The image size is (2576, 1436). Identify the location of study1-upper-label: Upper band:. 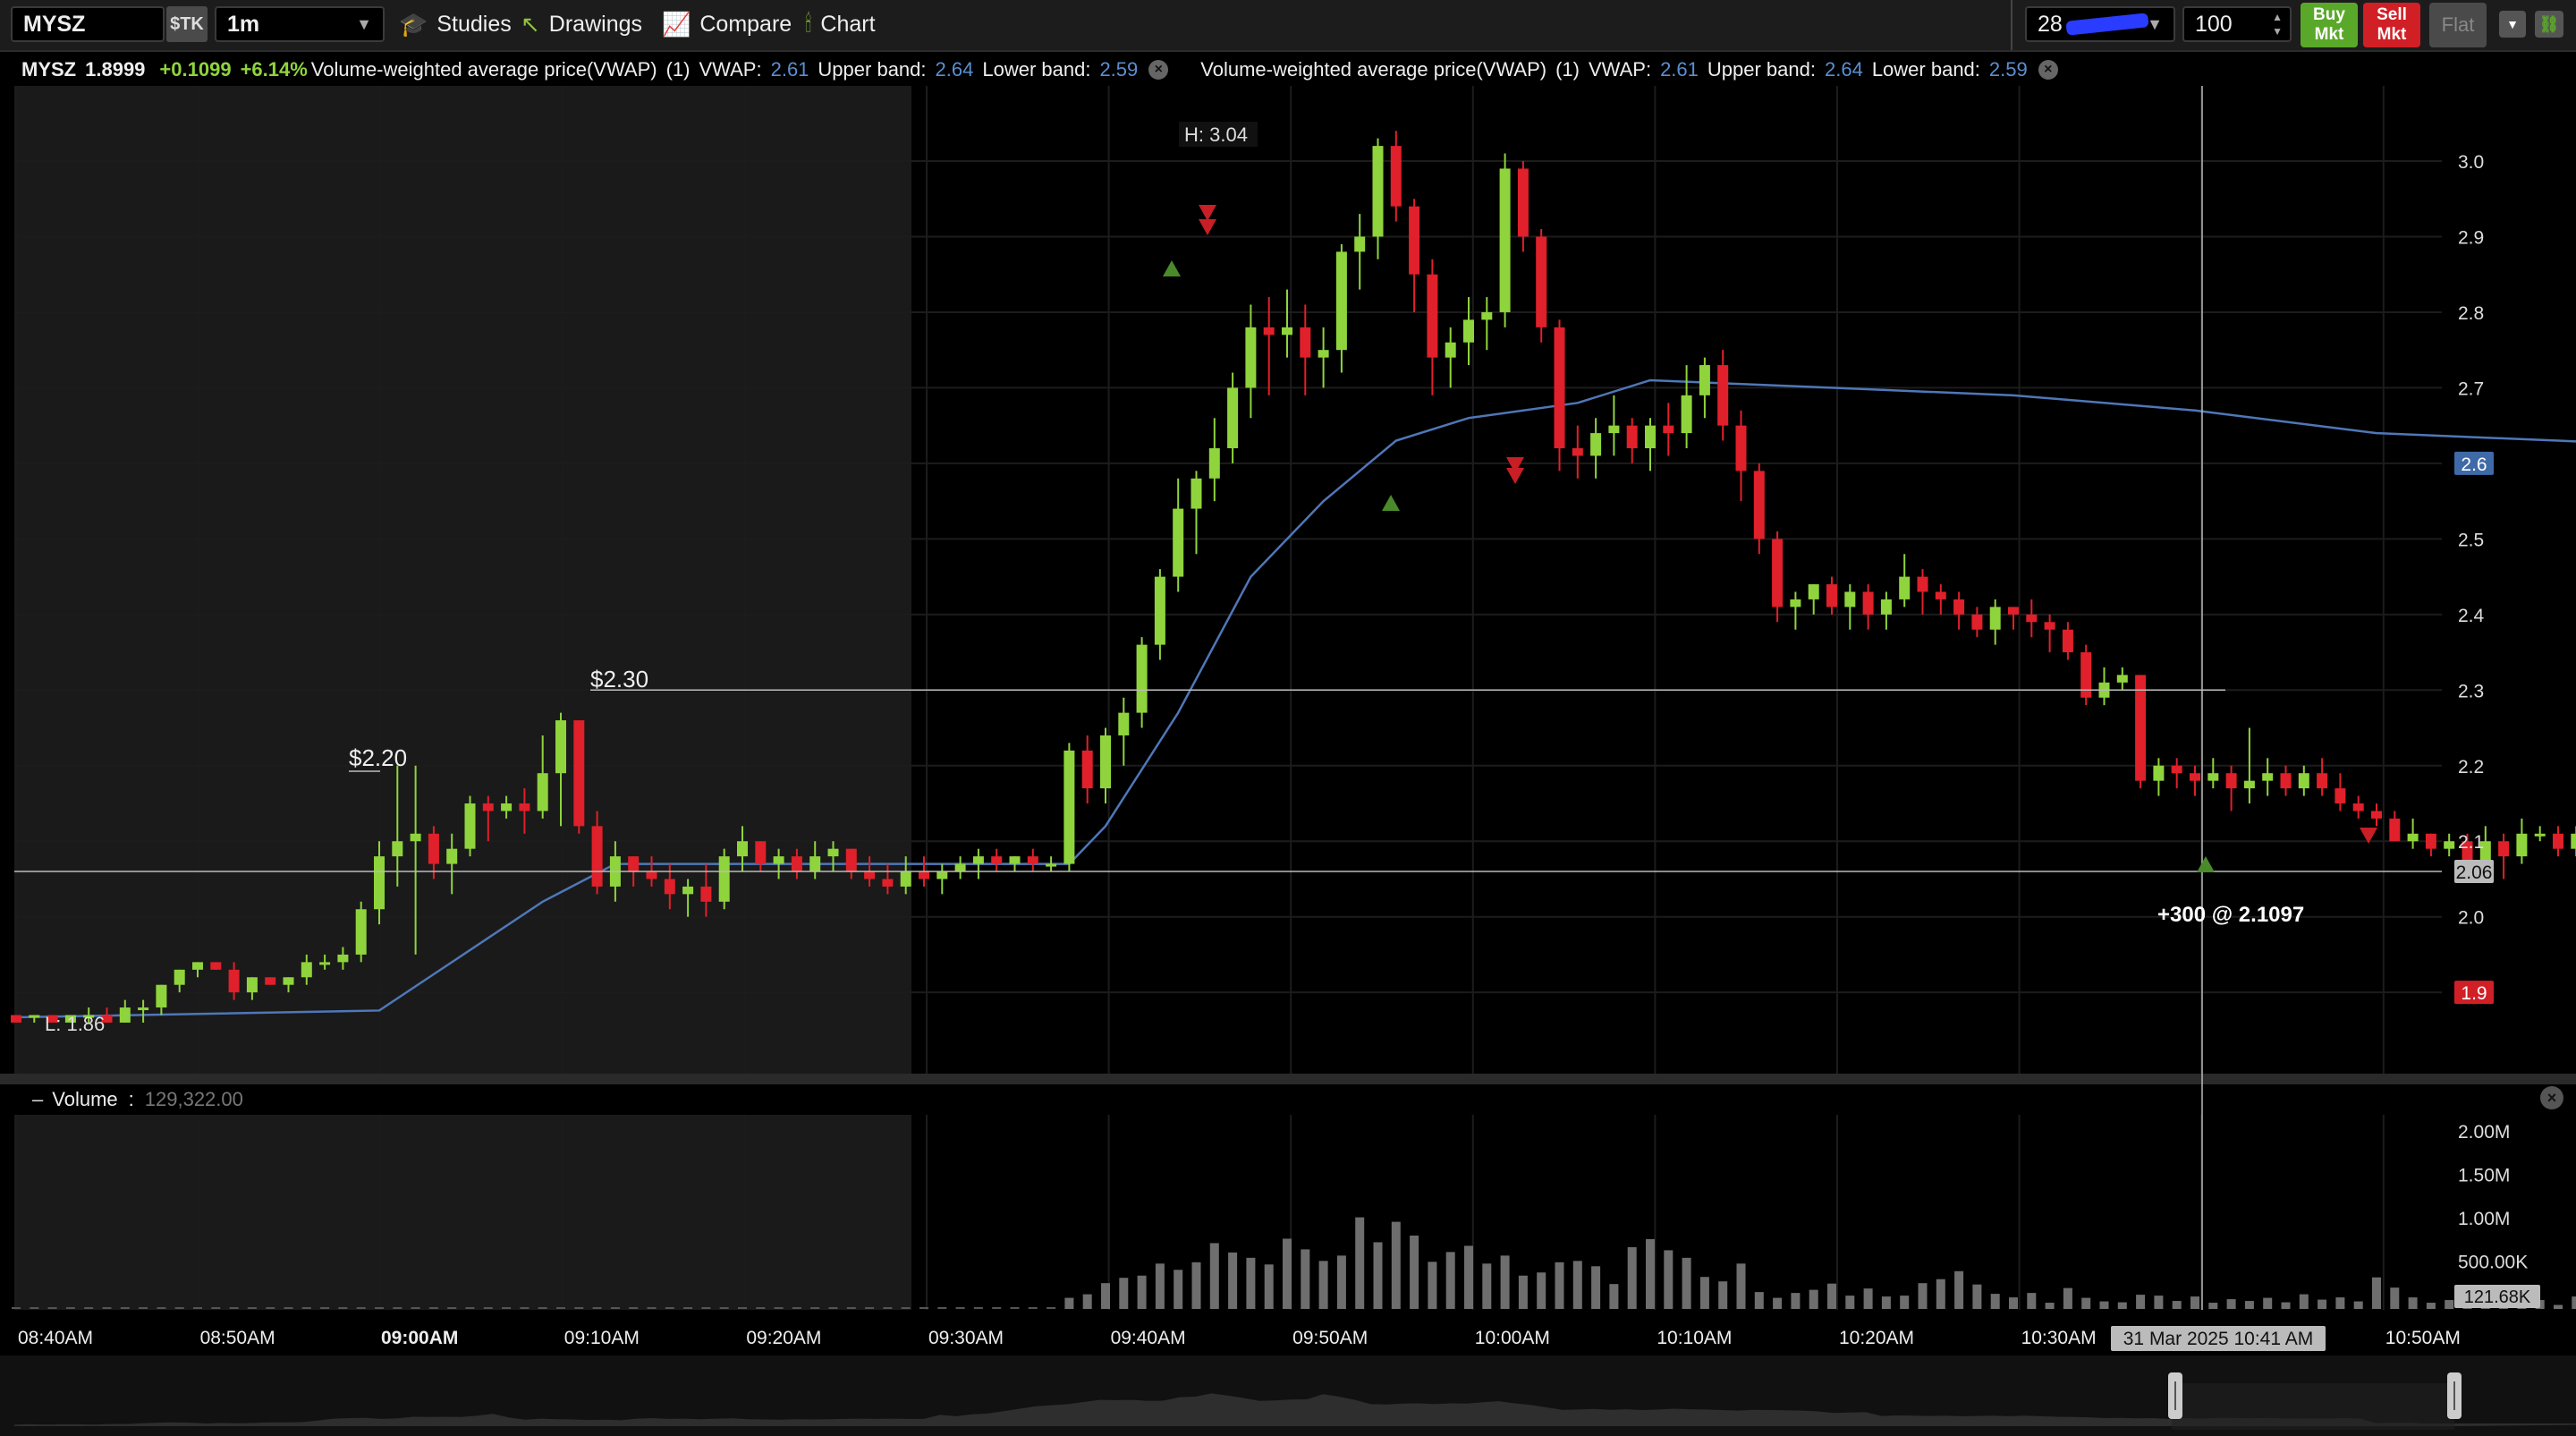
(872, 70).